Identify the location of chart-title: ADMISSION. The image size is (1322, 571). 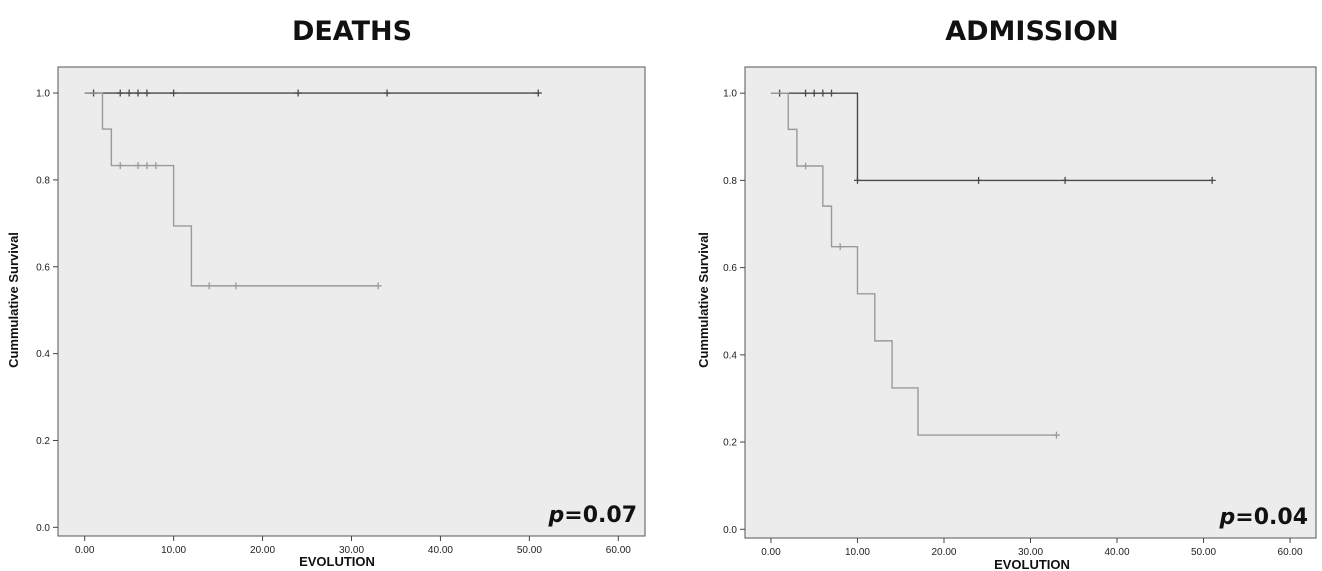
(1032, 31).